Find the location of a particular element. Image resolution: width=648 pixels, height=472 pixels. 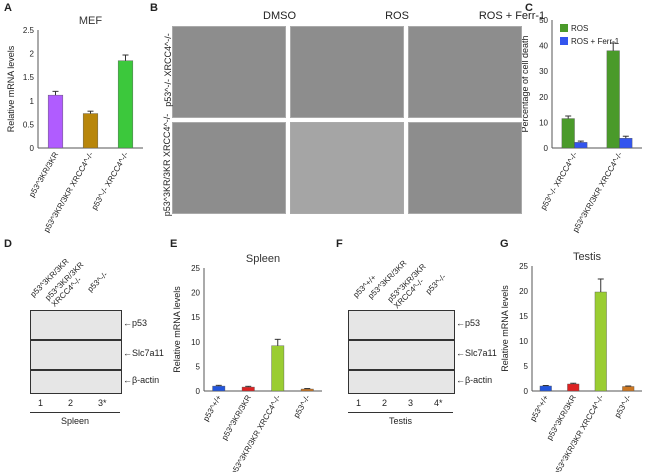

tissue-line-f is located at coordinates (400, 412).